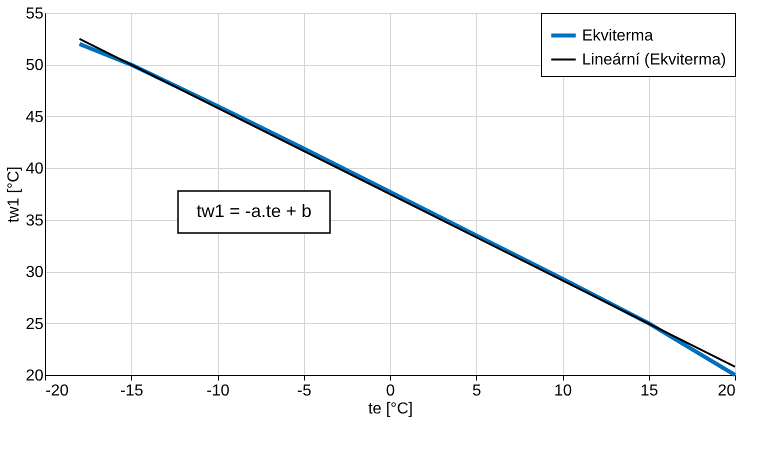 This screenshot has height=455, width=784. I want to click on x-axis-title: te [°C], so click(390, 409).